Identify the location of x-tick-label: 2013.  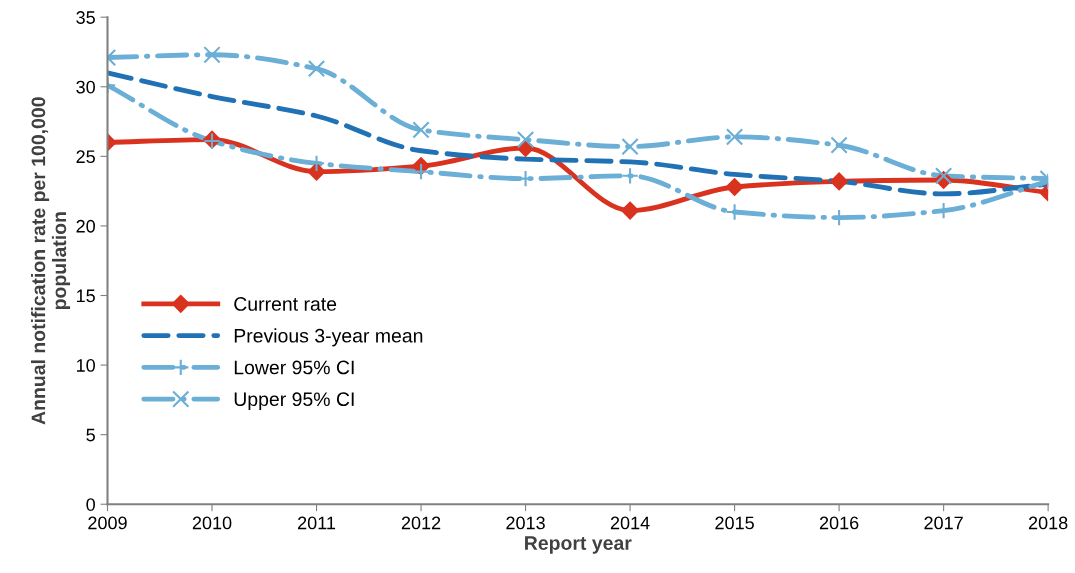
(525, 523).